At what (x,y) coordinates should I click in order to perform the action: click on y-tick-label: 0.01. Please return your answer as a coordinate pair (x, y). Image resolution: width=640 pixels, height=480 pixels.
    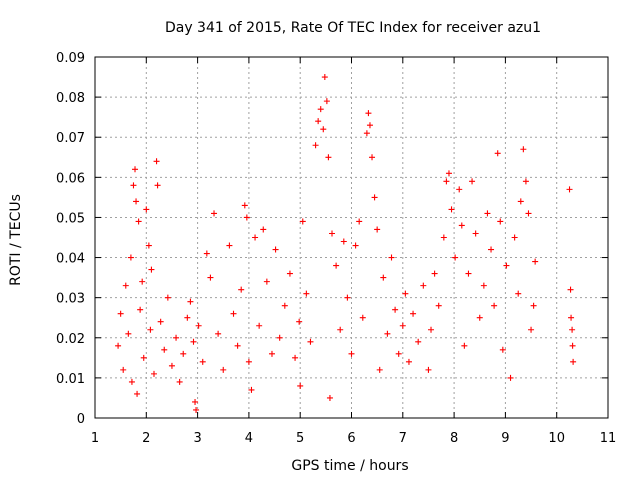
    Looking at the image, I should click on (70, 379).